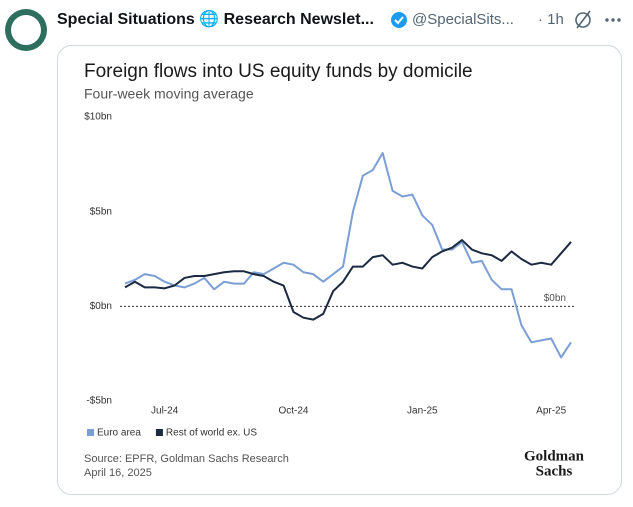 This screenshot has width=633, height=507. What do you see at coordinates (169, 94) in the screenshot?
I see `chart-subtitle: Four-week moving average` at bounding box center [169, 94].